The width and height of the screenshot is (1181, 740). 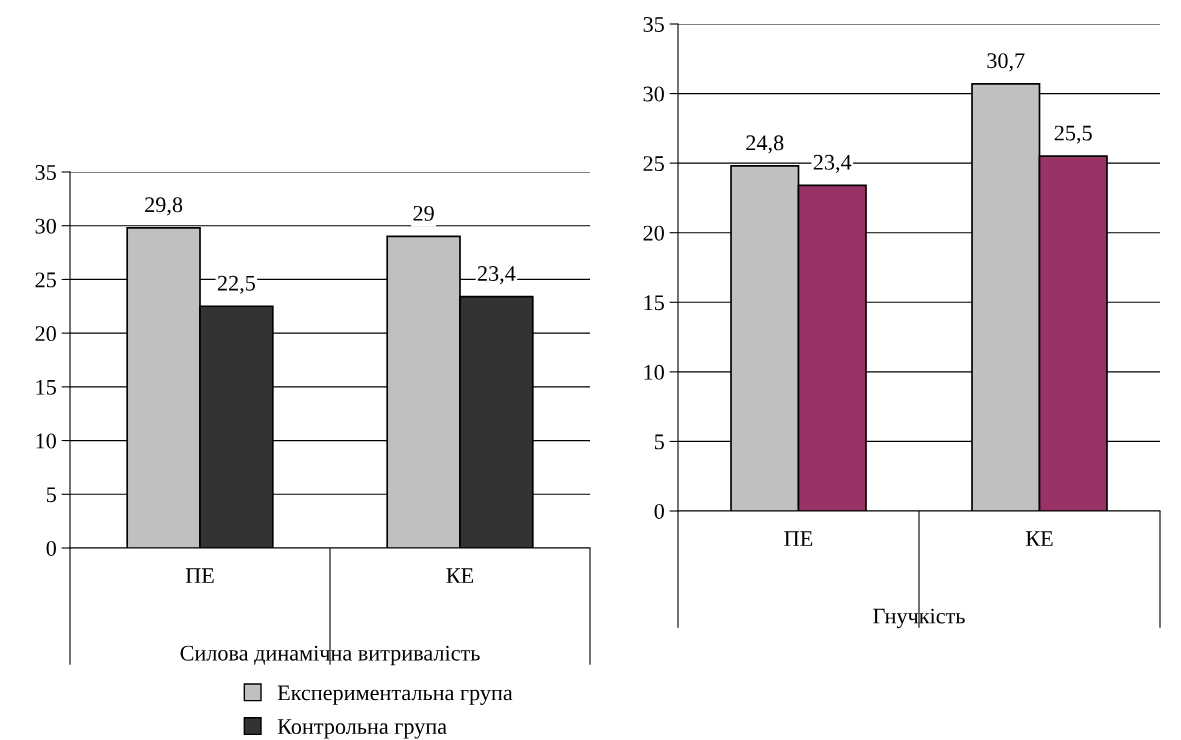 What do you see at coordinates (164, 206) in the screenshot?
I see `data-label: 29,8` at bounding box center [164, 206].